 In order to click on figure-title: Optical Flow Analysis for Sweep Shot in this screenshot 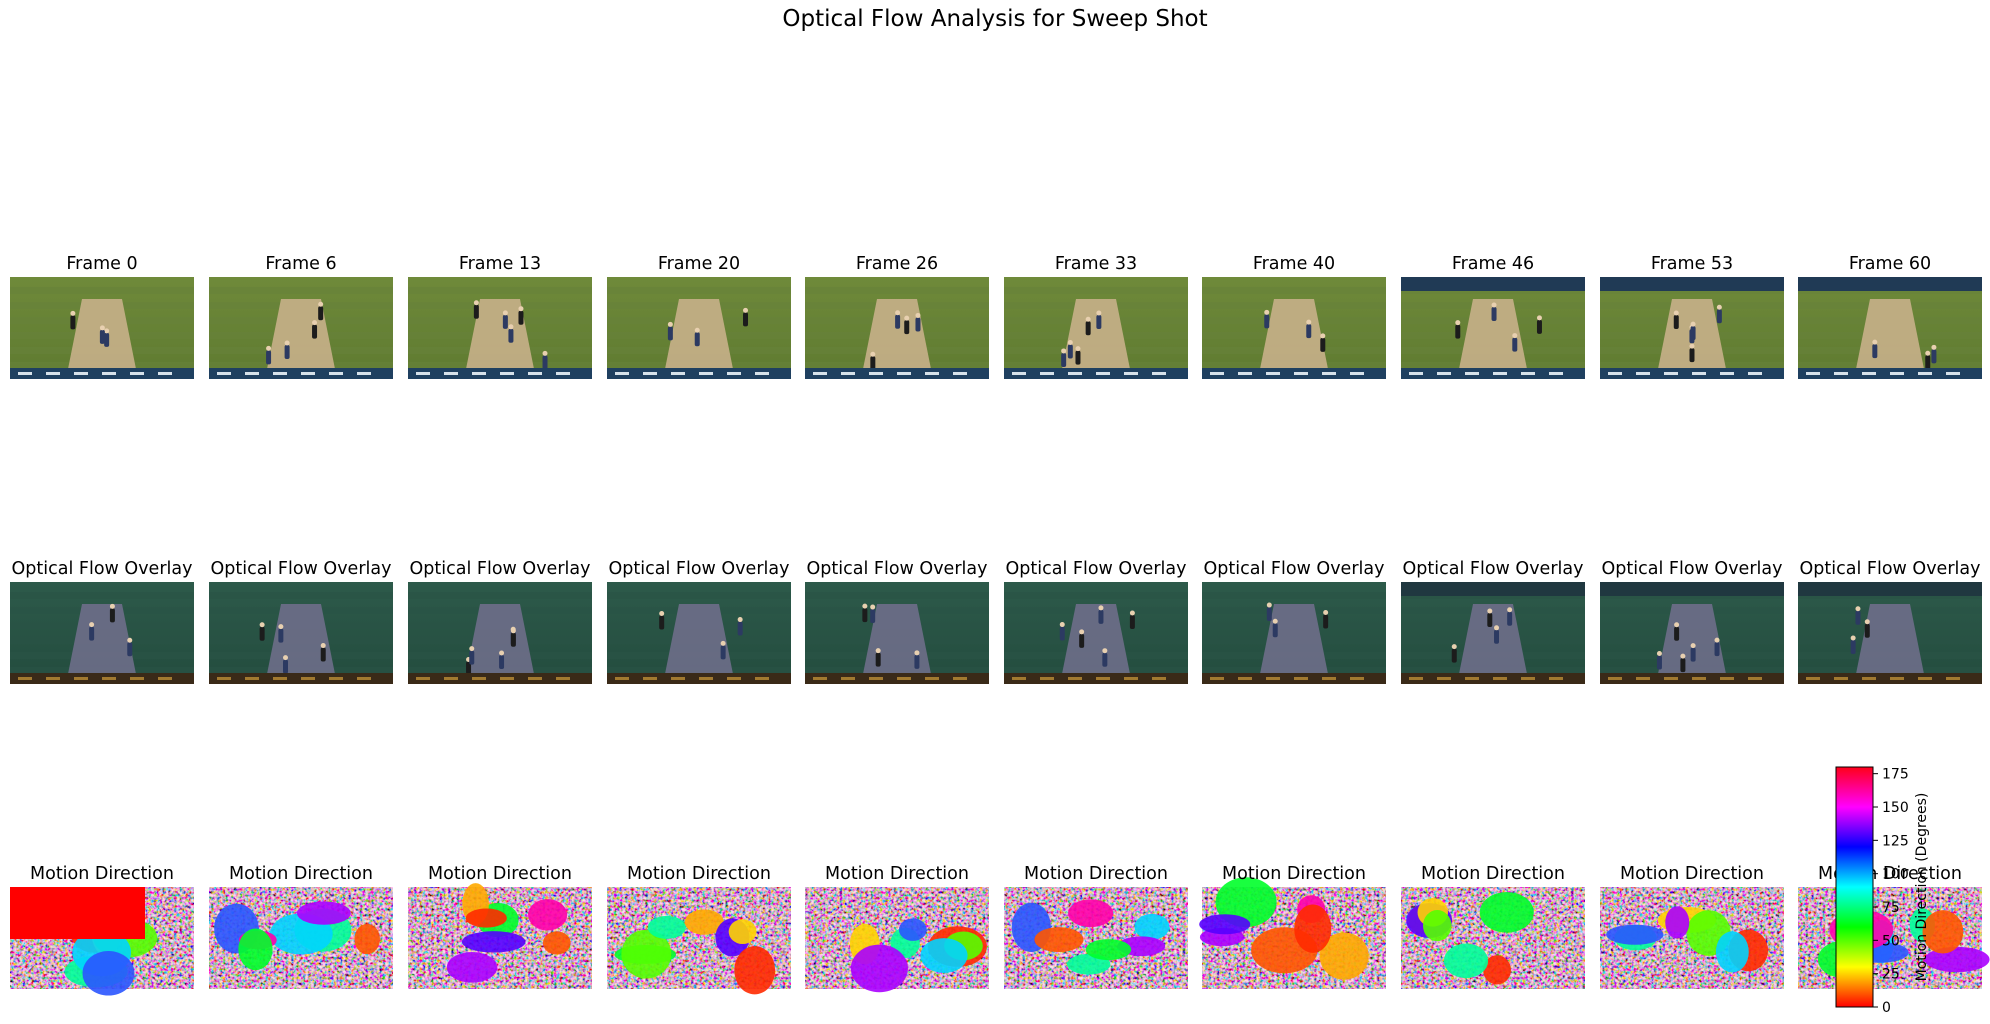, I will do `click(994, 19)`.